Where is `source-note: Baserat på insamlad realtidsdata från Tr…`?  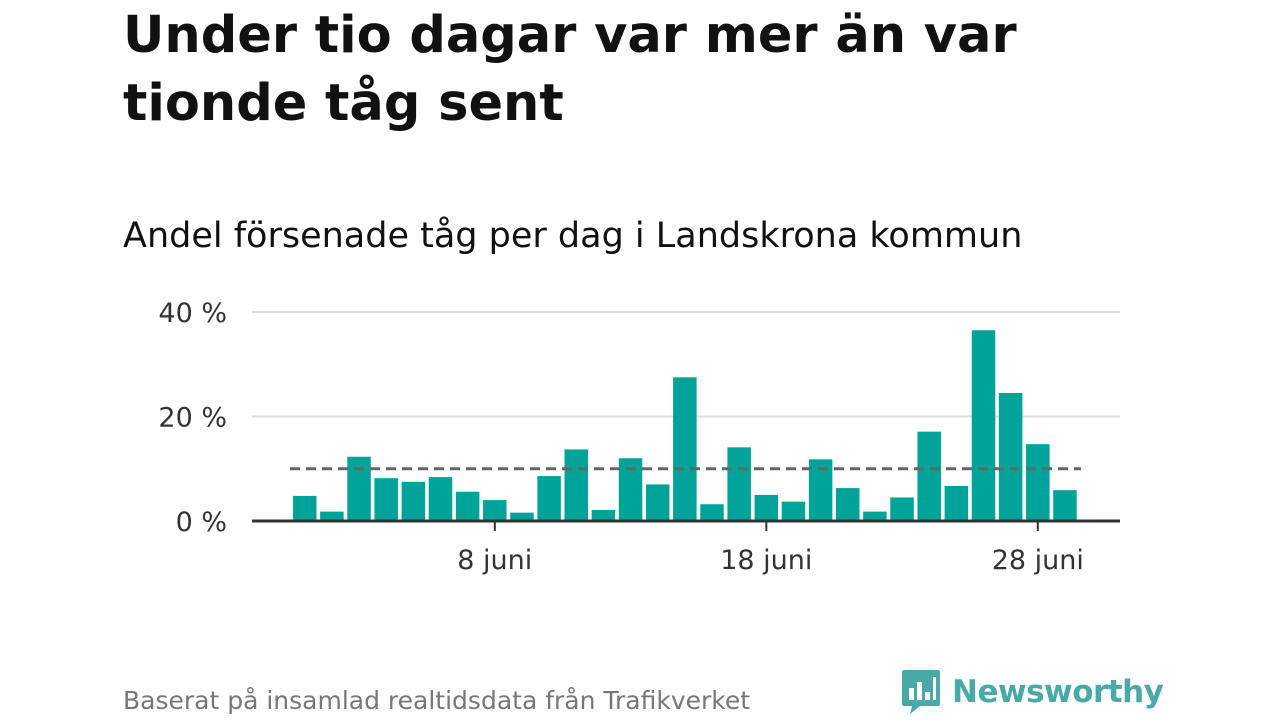
source-note: Baserat på insamlad realtidsdata från Tr… is located at coordinates (437, 700).